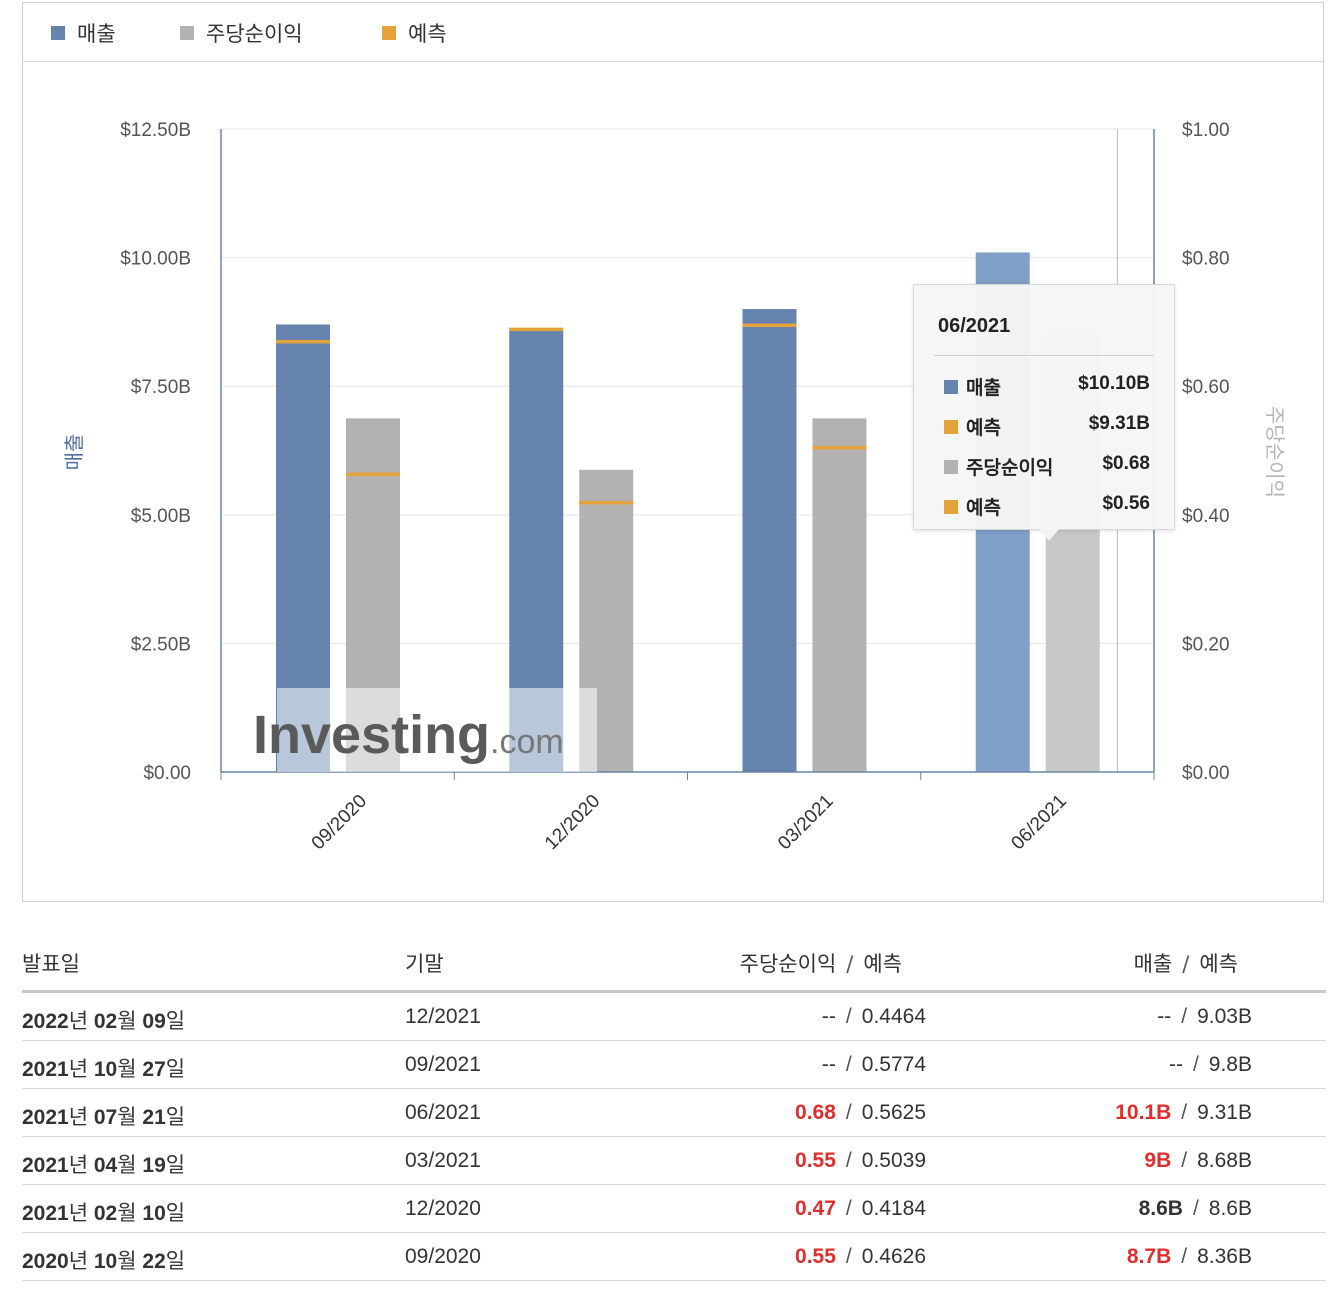  What do you see at coordinates (1049, 535) in the screenshot?
I see `tooltip-pointer` at bounding box center [1049, 535].